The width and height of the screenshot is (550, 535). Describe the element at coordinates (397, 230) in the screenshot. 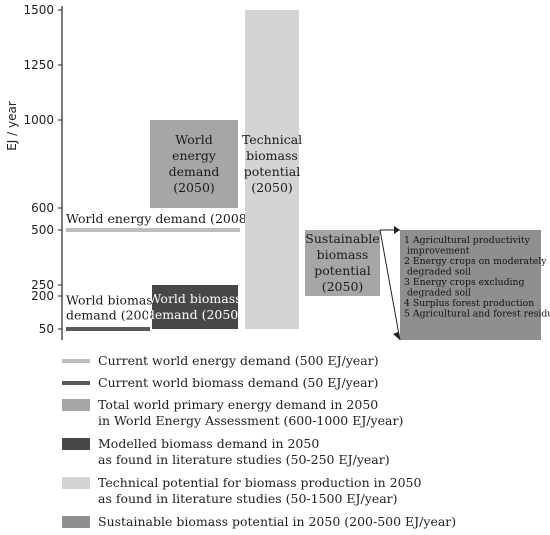

I see `connector-arrow-top` at that location.